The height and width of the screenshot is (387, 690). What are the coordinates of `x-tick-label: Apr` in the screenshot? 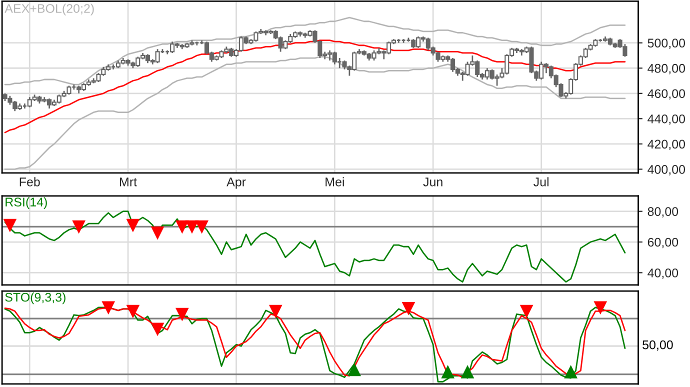 It's located at (236, 183).